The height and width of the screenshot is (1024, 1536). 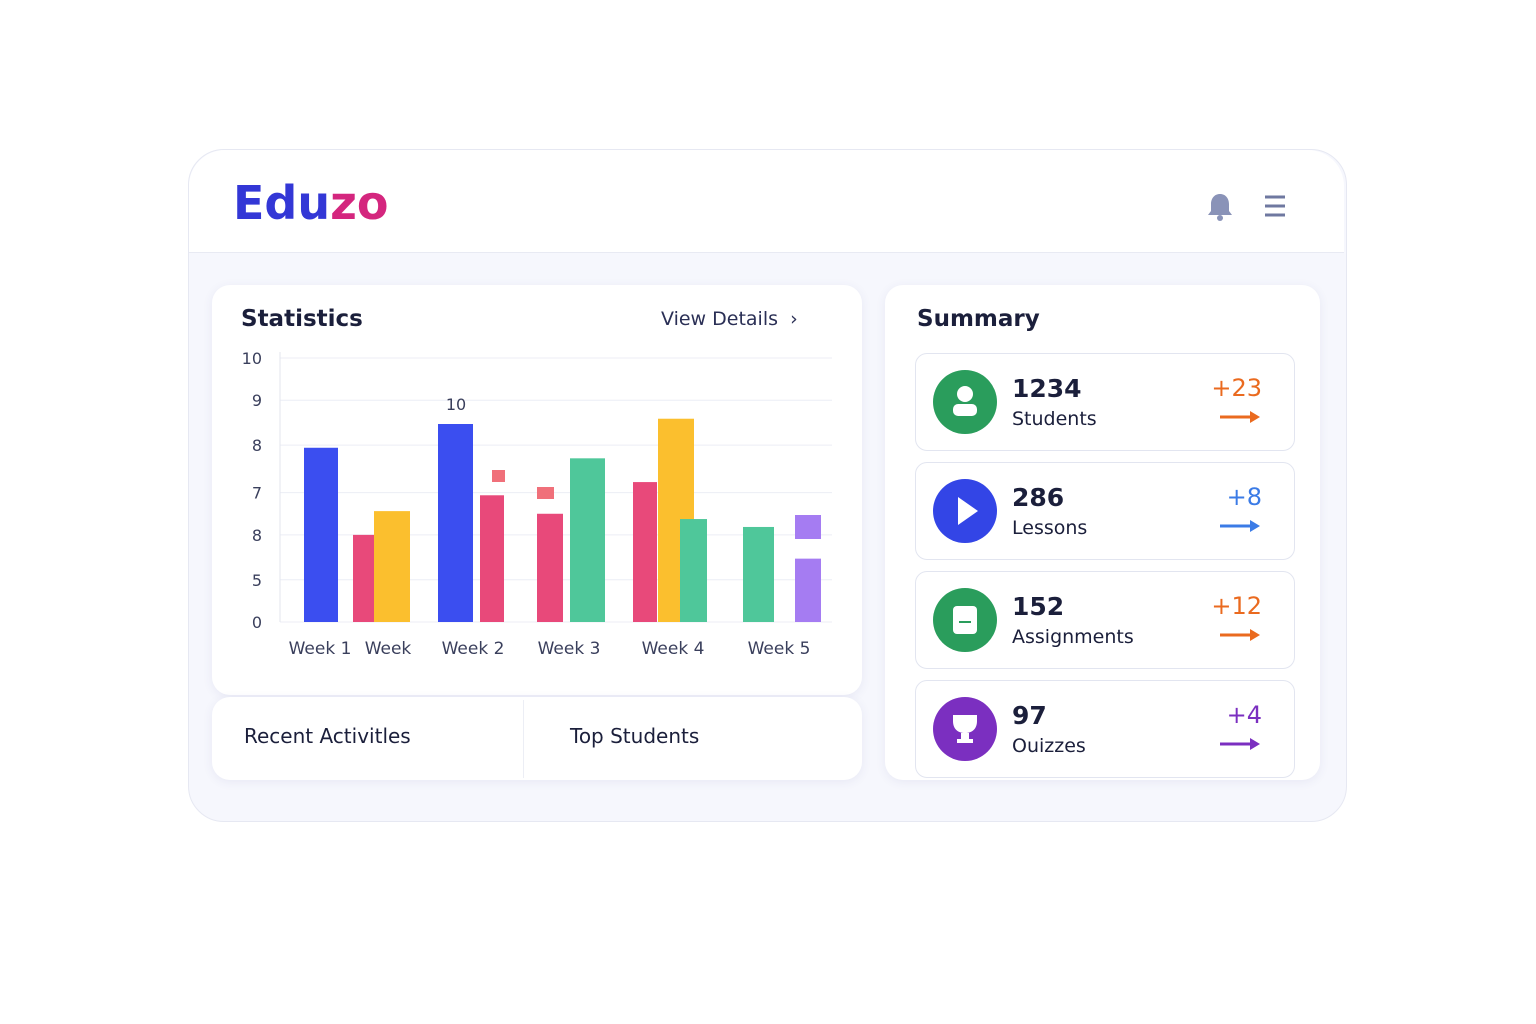 I want to click on section-title: Statistics, so click(x=302, y=319).